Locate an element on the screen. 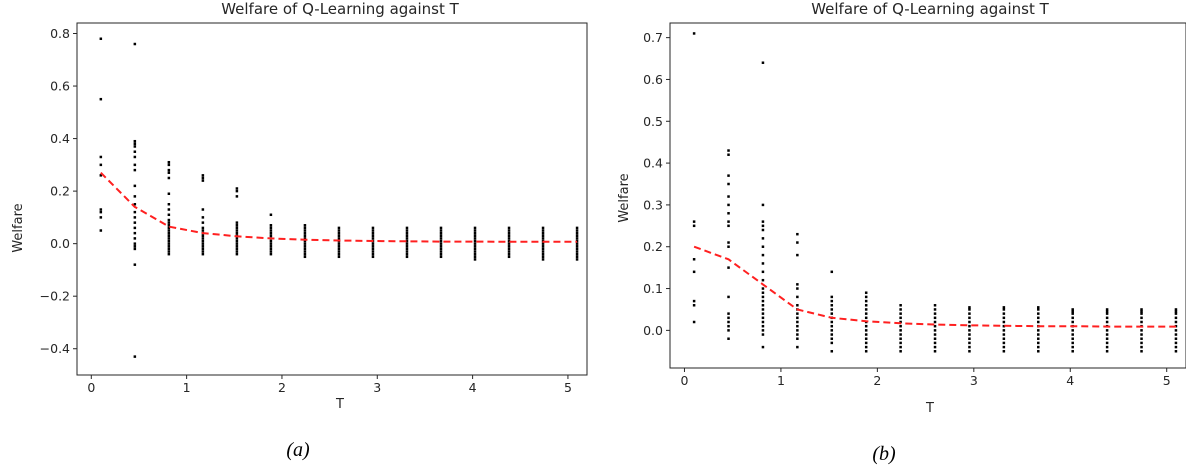 The height and width of the screenshot is (470, 1186). x-axis-label: T is located at coordinates (339, 404).